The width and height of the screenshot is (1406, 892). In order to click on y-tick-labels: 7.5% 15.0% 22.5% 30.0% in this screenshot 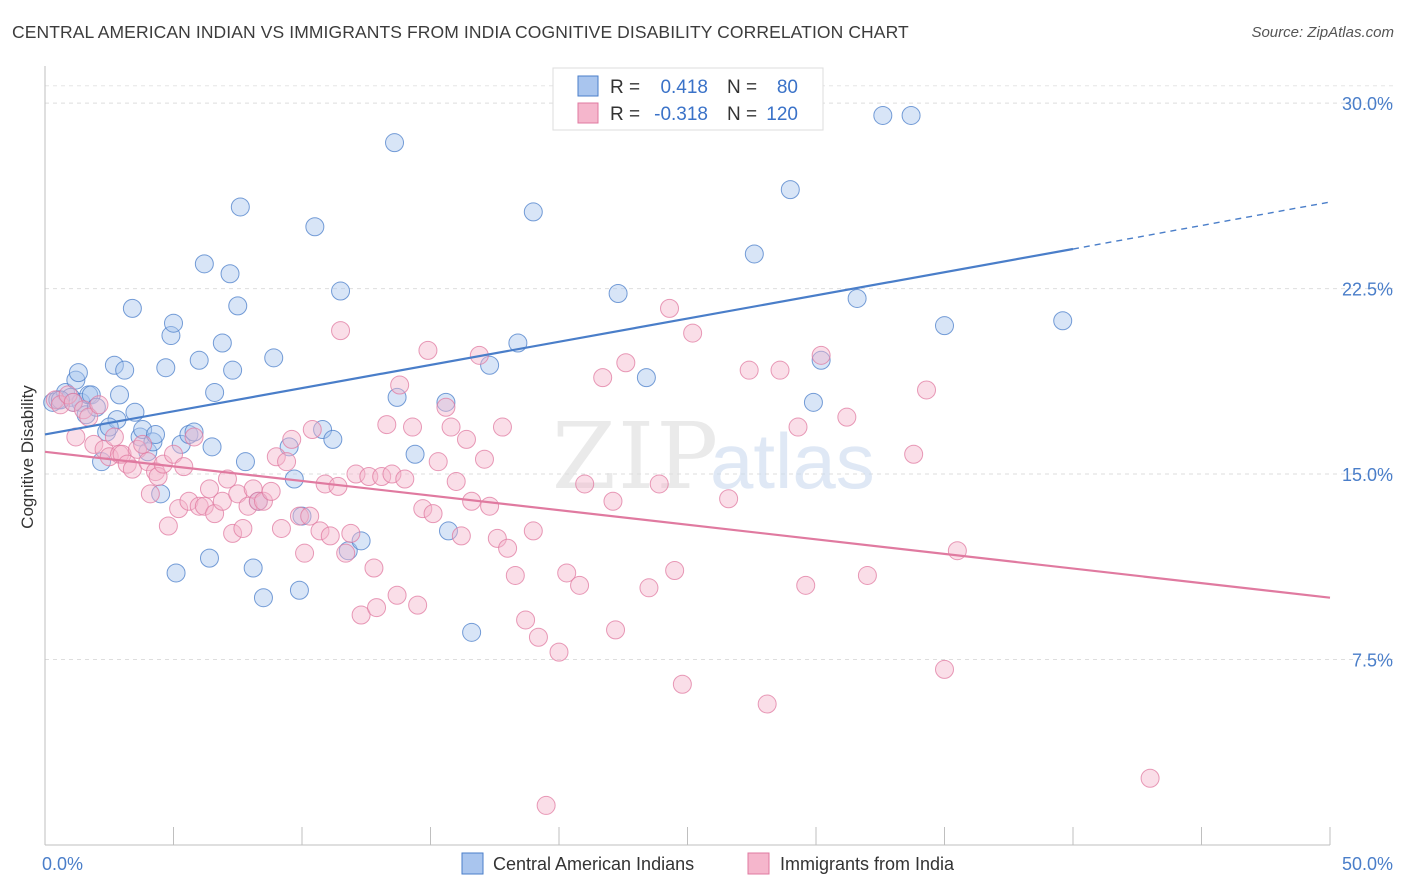, I will do `click(1367, 382)`.